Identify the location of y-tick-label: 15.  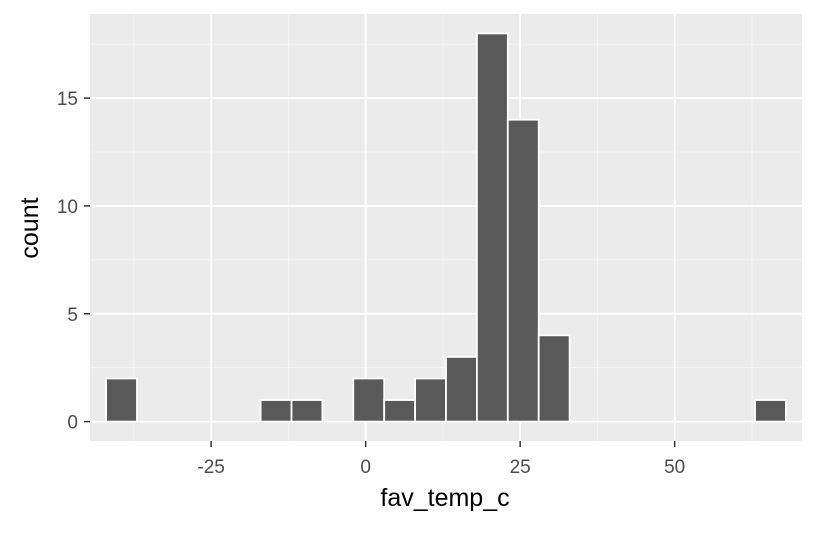
(67, 99).